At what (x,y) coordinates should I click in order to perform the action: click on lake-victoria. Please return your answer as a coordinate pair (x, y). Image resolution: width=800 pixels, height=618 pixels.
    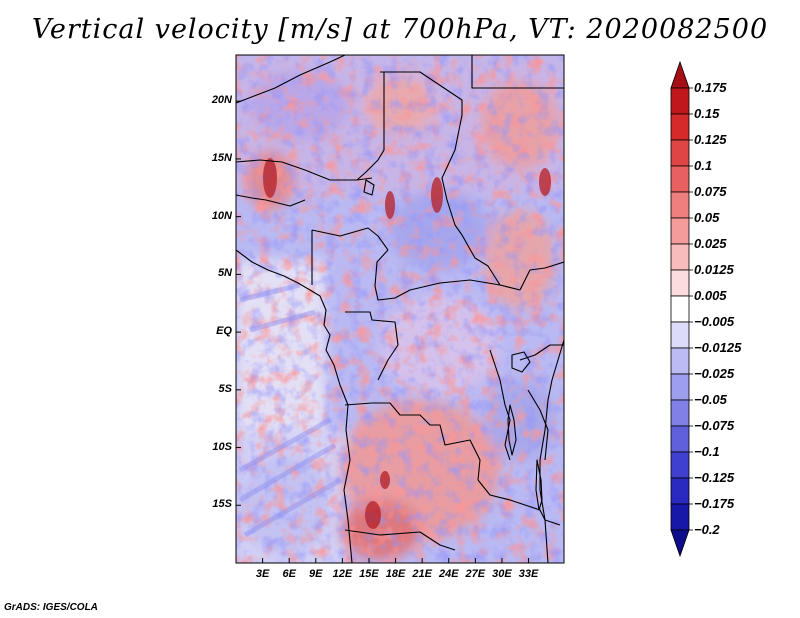
    Looking at the image, I should click on (521, 362).